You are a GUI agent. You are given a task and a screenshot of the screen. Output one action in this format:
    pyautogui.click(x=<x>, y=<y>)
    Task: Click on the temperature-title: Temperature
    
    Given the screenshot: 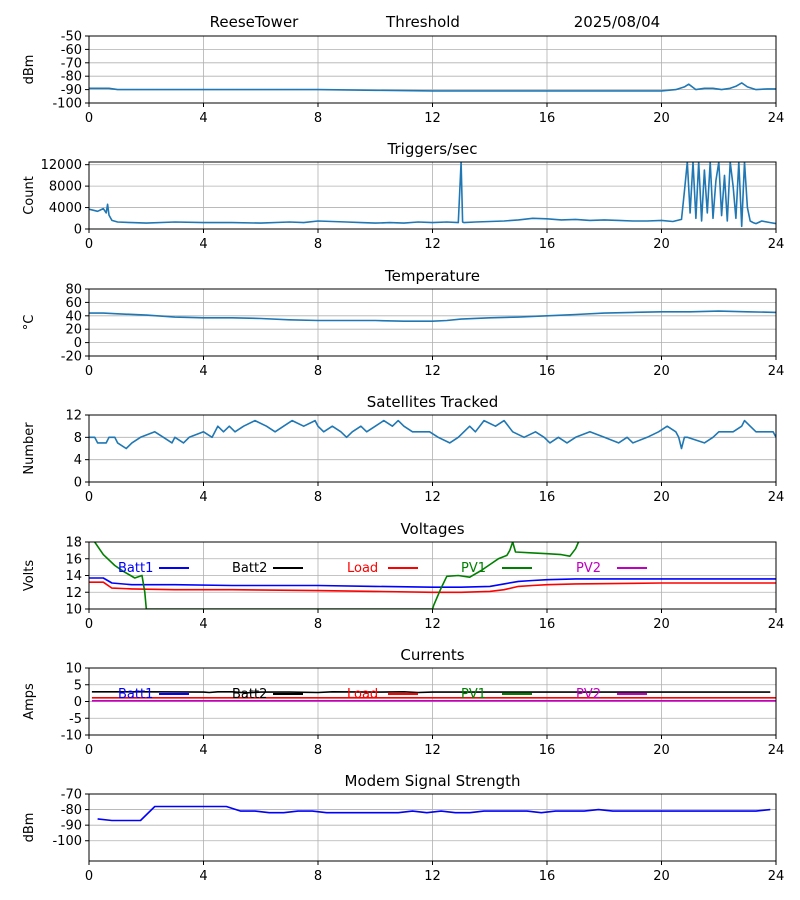 What is the action you would take?
    pyautogui.click(x=432, y=276)
    